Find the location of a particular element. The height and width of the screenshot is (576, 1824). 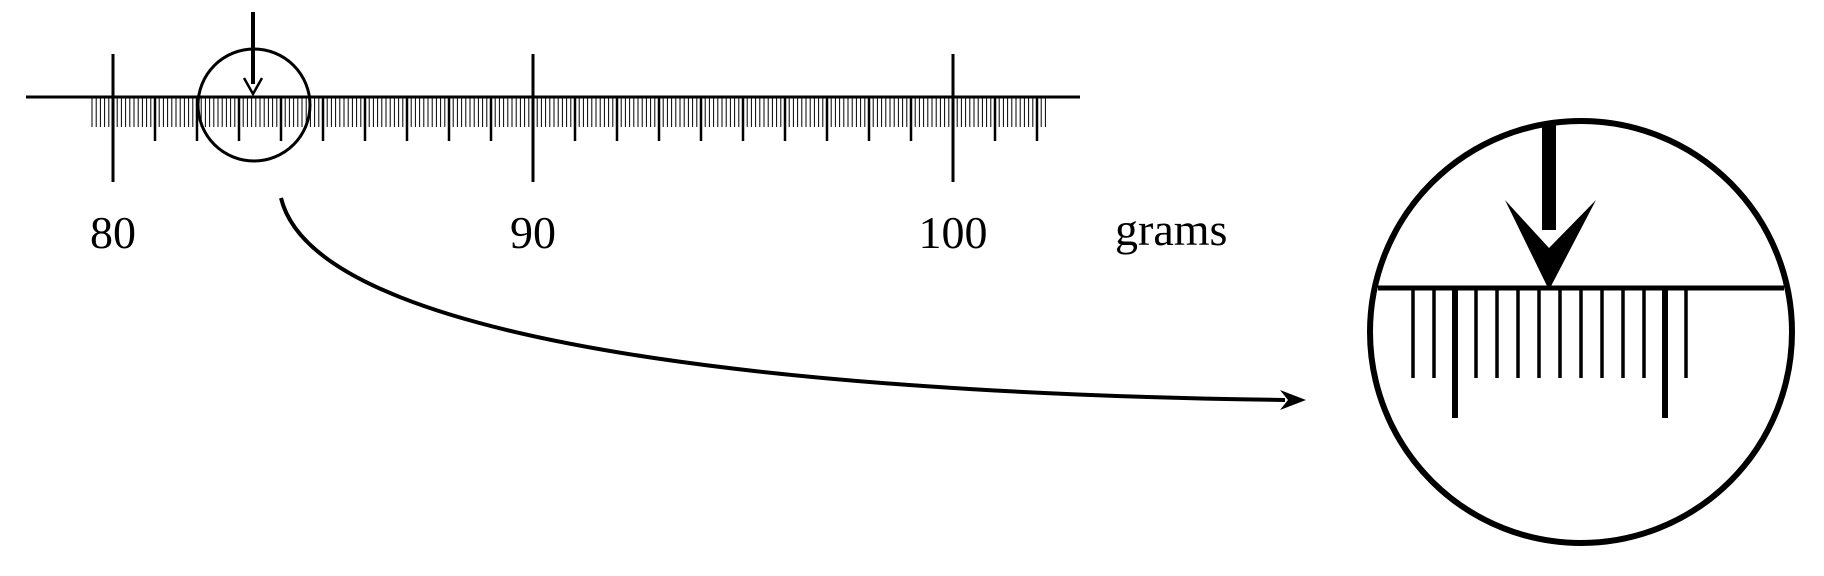

scale-label-90: 90 is located at coordinates (533, 232).